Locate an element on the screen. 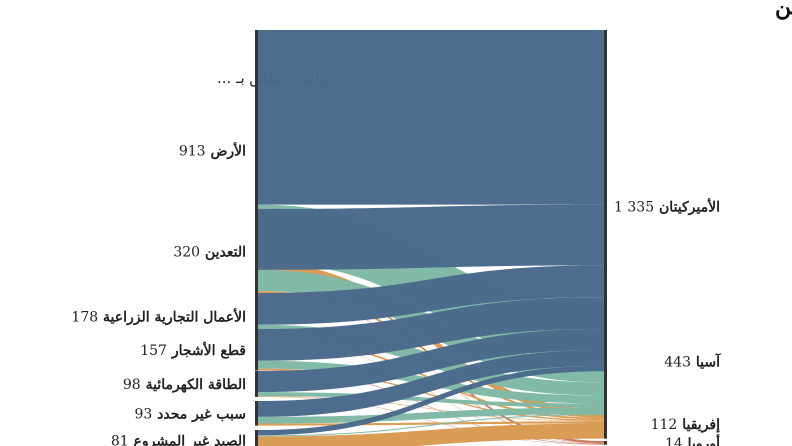 This screenshot has height=446, width=792. source-label: 93 سبب غير محدد is located at coordinates (190, 414).